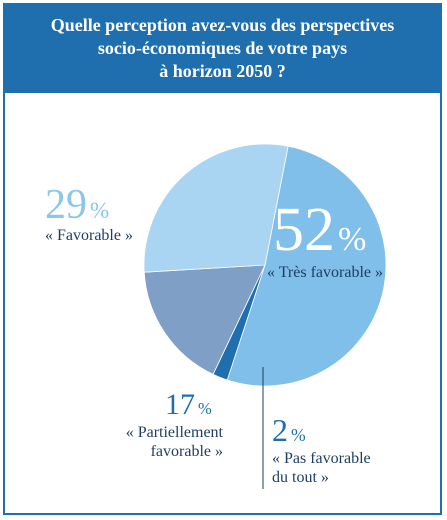 The height and width of the screenshot is (520, 447). I want to click on slice-label-favorable-percent: 29%, so click(77, 205).